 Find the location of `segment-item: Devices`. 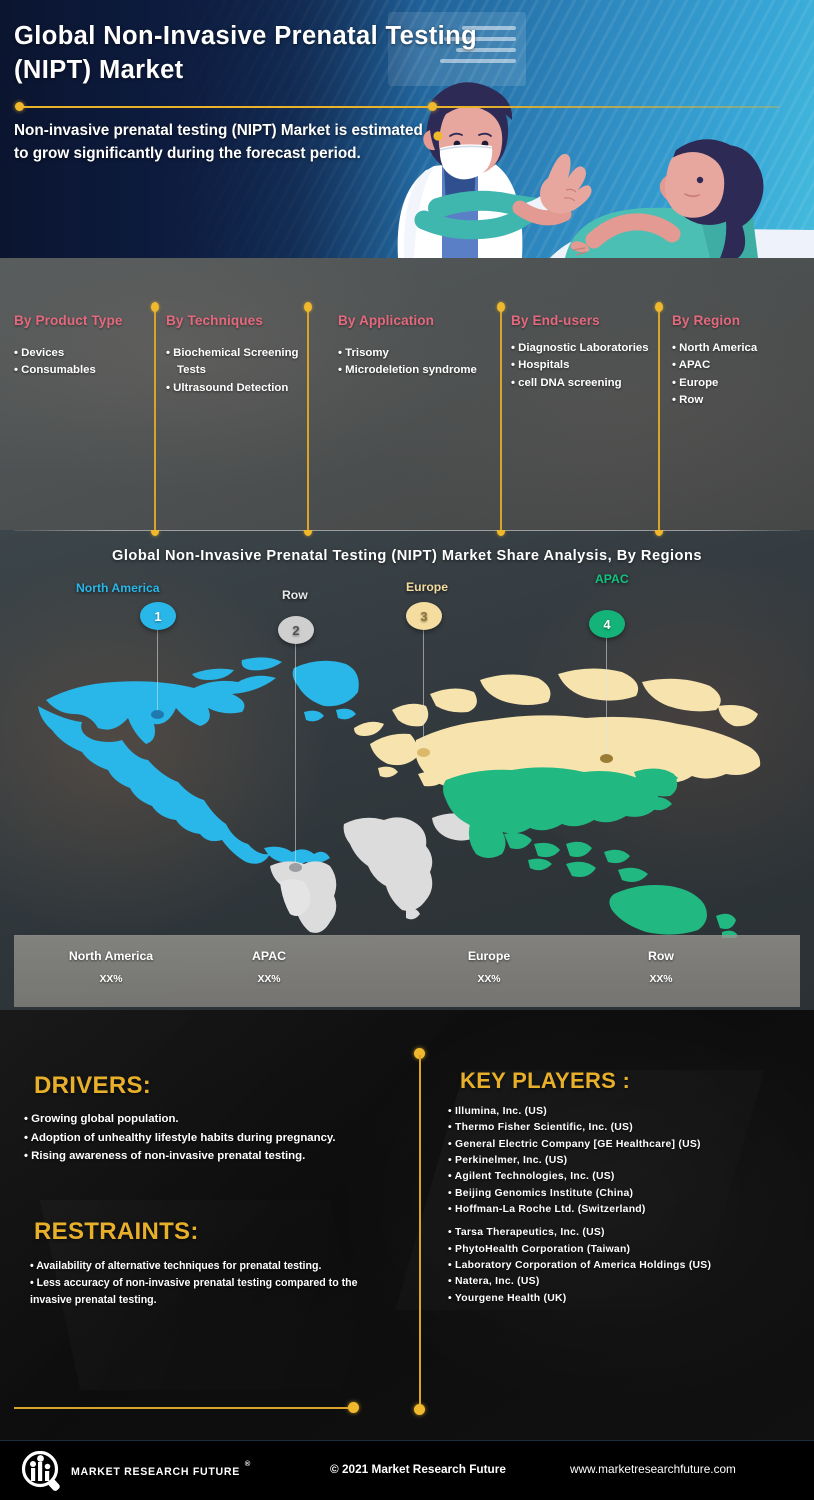

segment-item: Devices is located at coordinates (84, 353).